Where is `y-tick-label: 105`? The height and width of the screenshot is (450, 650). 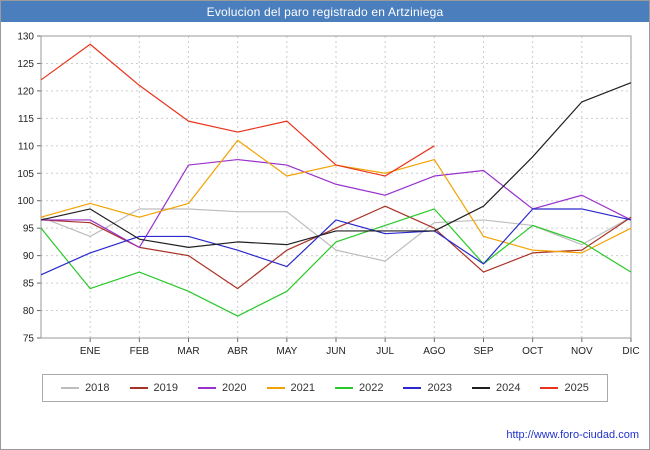 y-tick-label: 105 is located at coordinates (25, 174).